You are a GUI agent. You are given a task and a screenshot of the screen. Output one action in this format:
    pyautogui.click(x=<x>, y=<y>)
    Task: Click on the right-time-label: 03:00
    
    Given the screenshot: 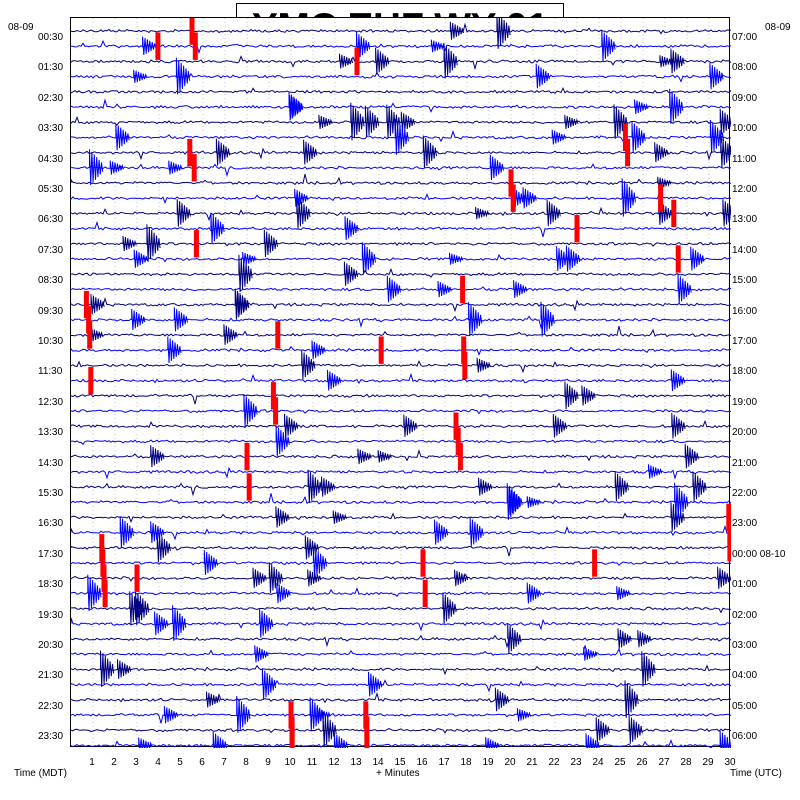 What is the action you would take?
    pyautogui.click(x=745, y=645)
    